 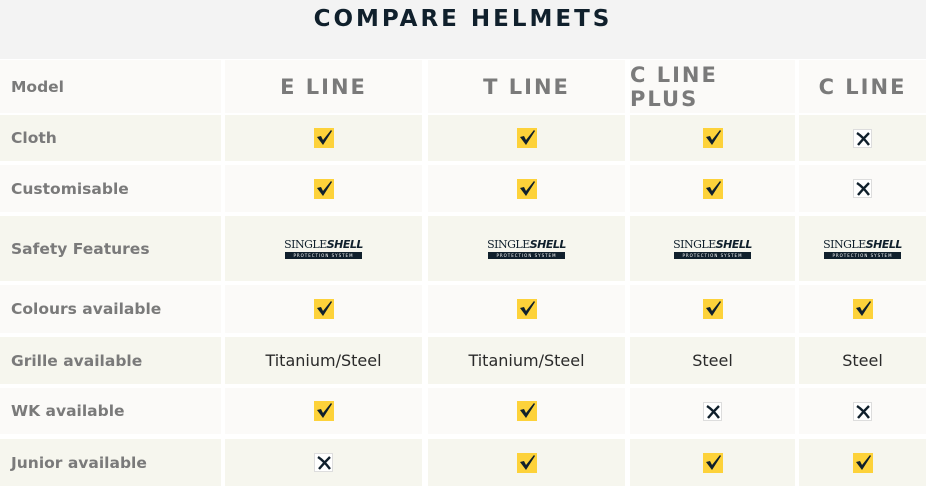 I want to click on row-label: Cloth, so click(x=110, y=138).